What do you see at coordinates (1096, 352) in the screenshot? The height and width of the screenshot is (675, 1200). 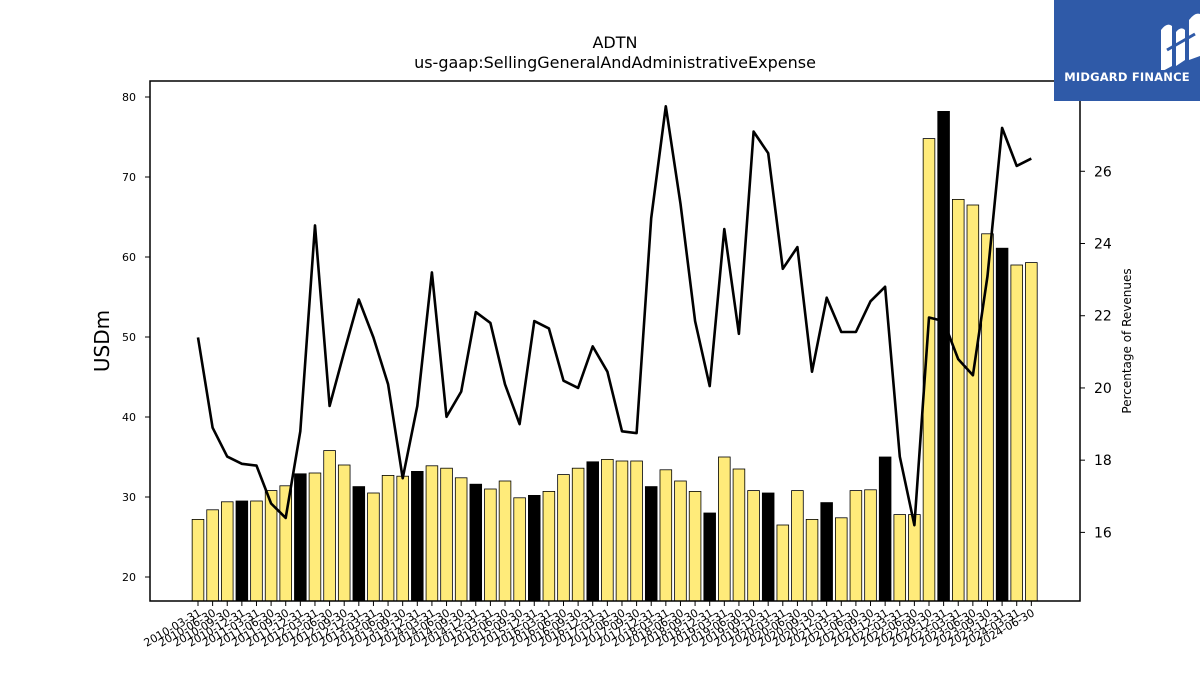 I see `y-axis-right: 16 18 20 22 24 26` at bounding box center [1096, 352].